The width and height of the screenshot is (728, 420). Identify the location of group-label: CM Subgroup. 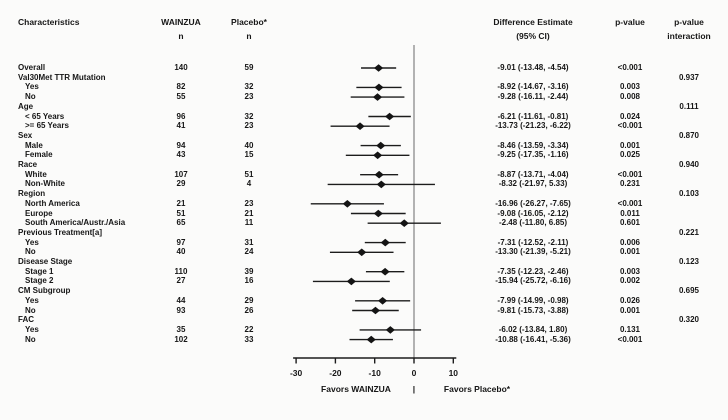
(44, 291).